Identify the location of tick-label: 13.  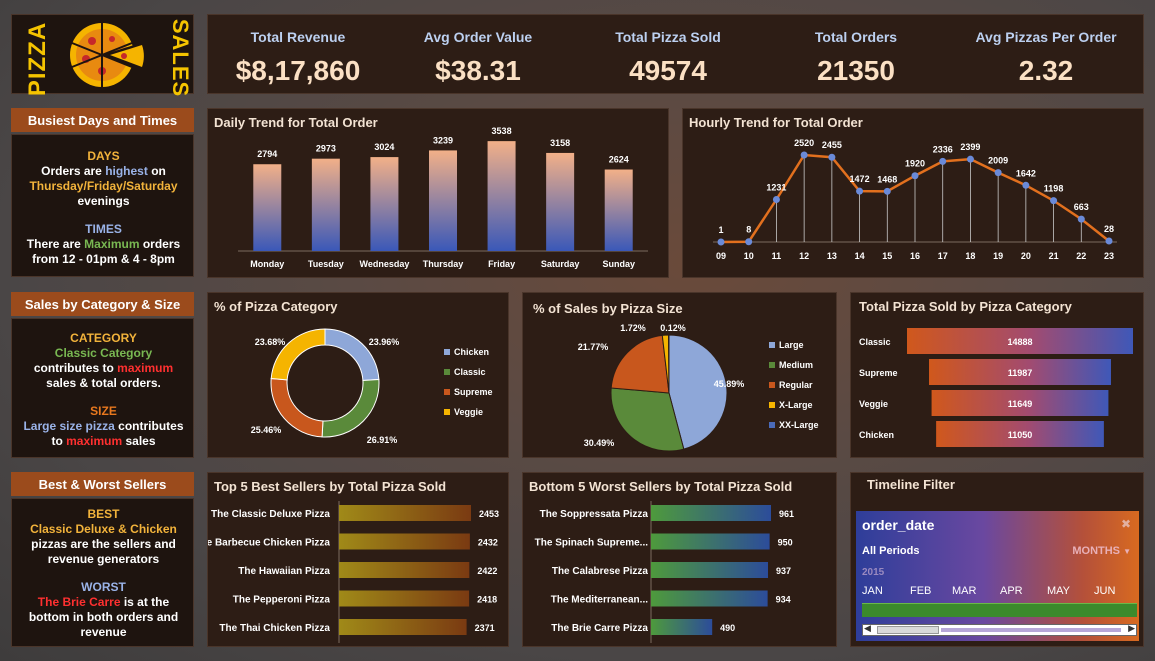
(832, 256).